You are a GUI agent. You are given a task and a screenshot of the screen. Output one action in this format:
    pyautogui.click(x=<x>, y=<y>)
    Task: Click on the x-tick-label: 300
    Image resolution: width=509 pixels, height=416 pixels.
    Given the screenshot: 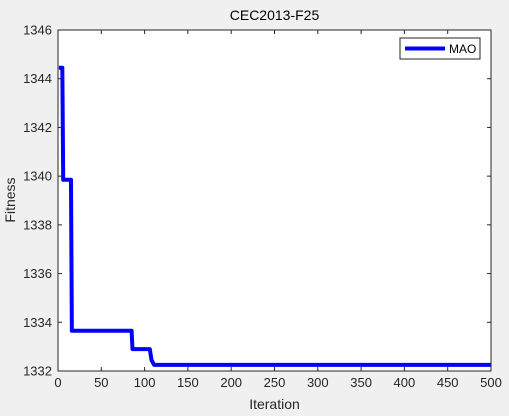 What is the action you would take?
    pyautogui.click(x=318, y=382)
    